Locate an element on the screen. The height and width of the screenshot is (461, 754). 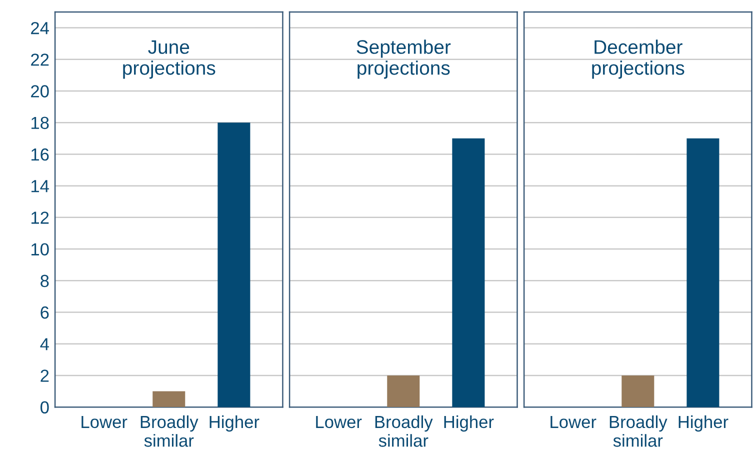
y-tick-label: 16 is located at coordinates (40, 154).